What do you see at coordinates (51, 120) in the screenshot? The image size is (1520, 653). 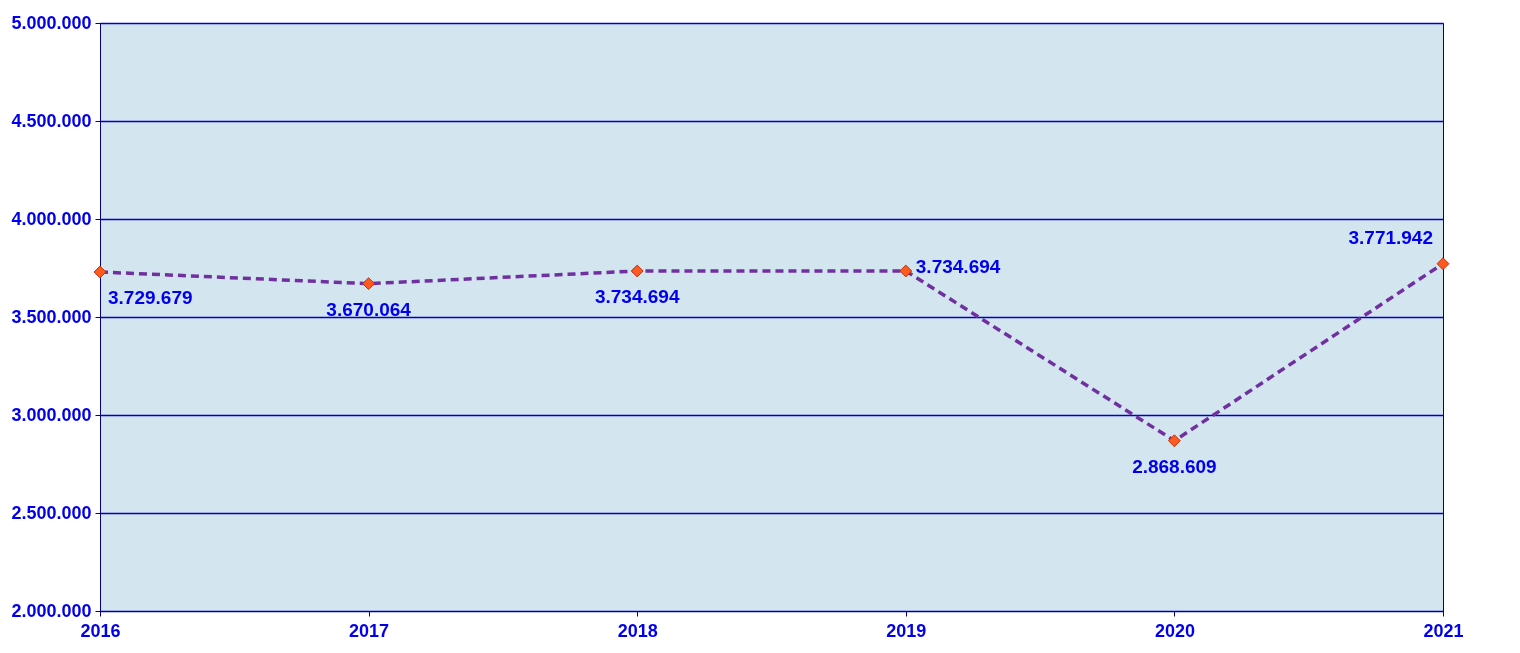 I see `y-tick-label: 4.500.000` at bounding box center [51, 120].